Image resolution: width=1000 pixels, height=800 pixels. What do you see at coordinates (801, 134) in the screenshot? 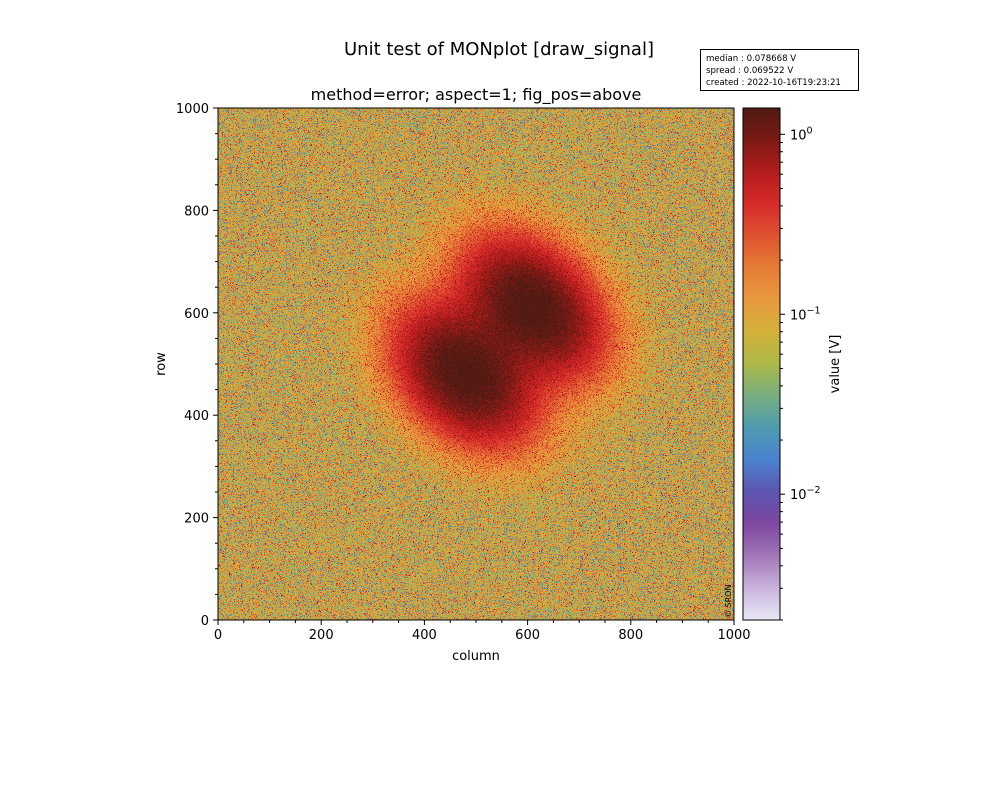
I see `colorbar-tick-label: 10⁰` at bounding box center [801, 134].